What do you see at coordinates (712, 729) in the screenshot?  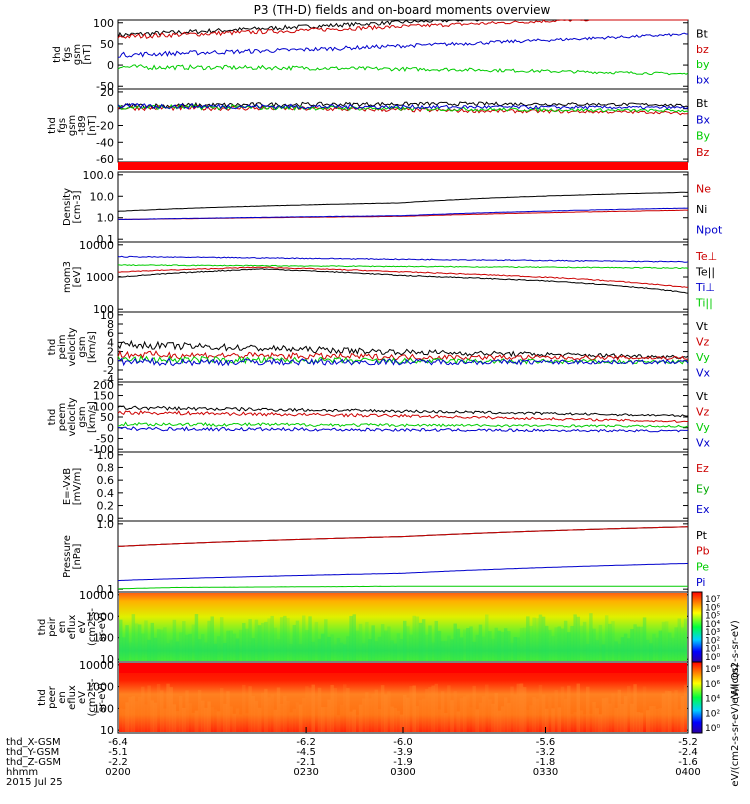 I see `colorbar-tick: 10⁰` at bounding box center [712, 729].